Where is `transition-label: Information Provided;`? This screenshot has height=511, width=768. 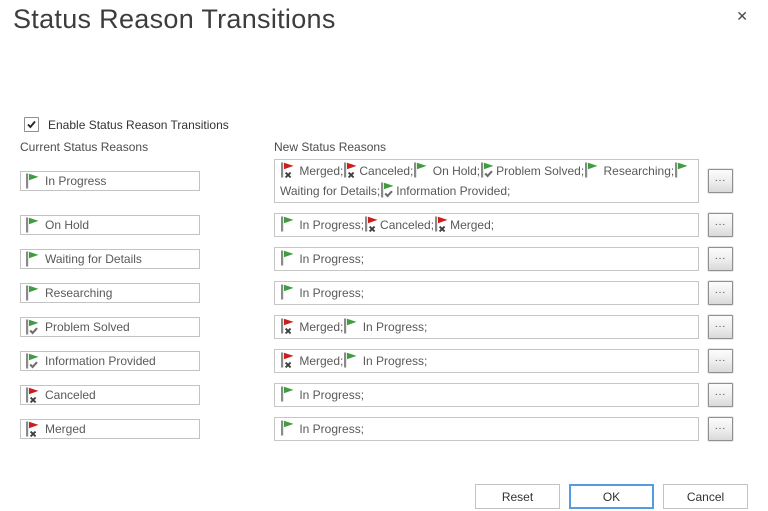 transition-label: Information Provided; is located at coordinates (453, 191).